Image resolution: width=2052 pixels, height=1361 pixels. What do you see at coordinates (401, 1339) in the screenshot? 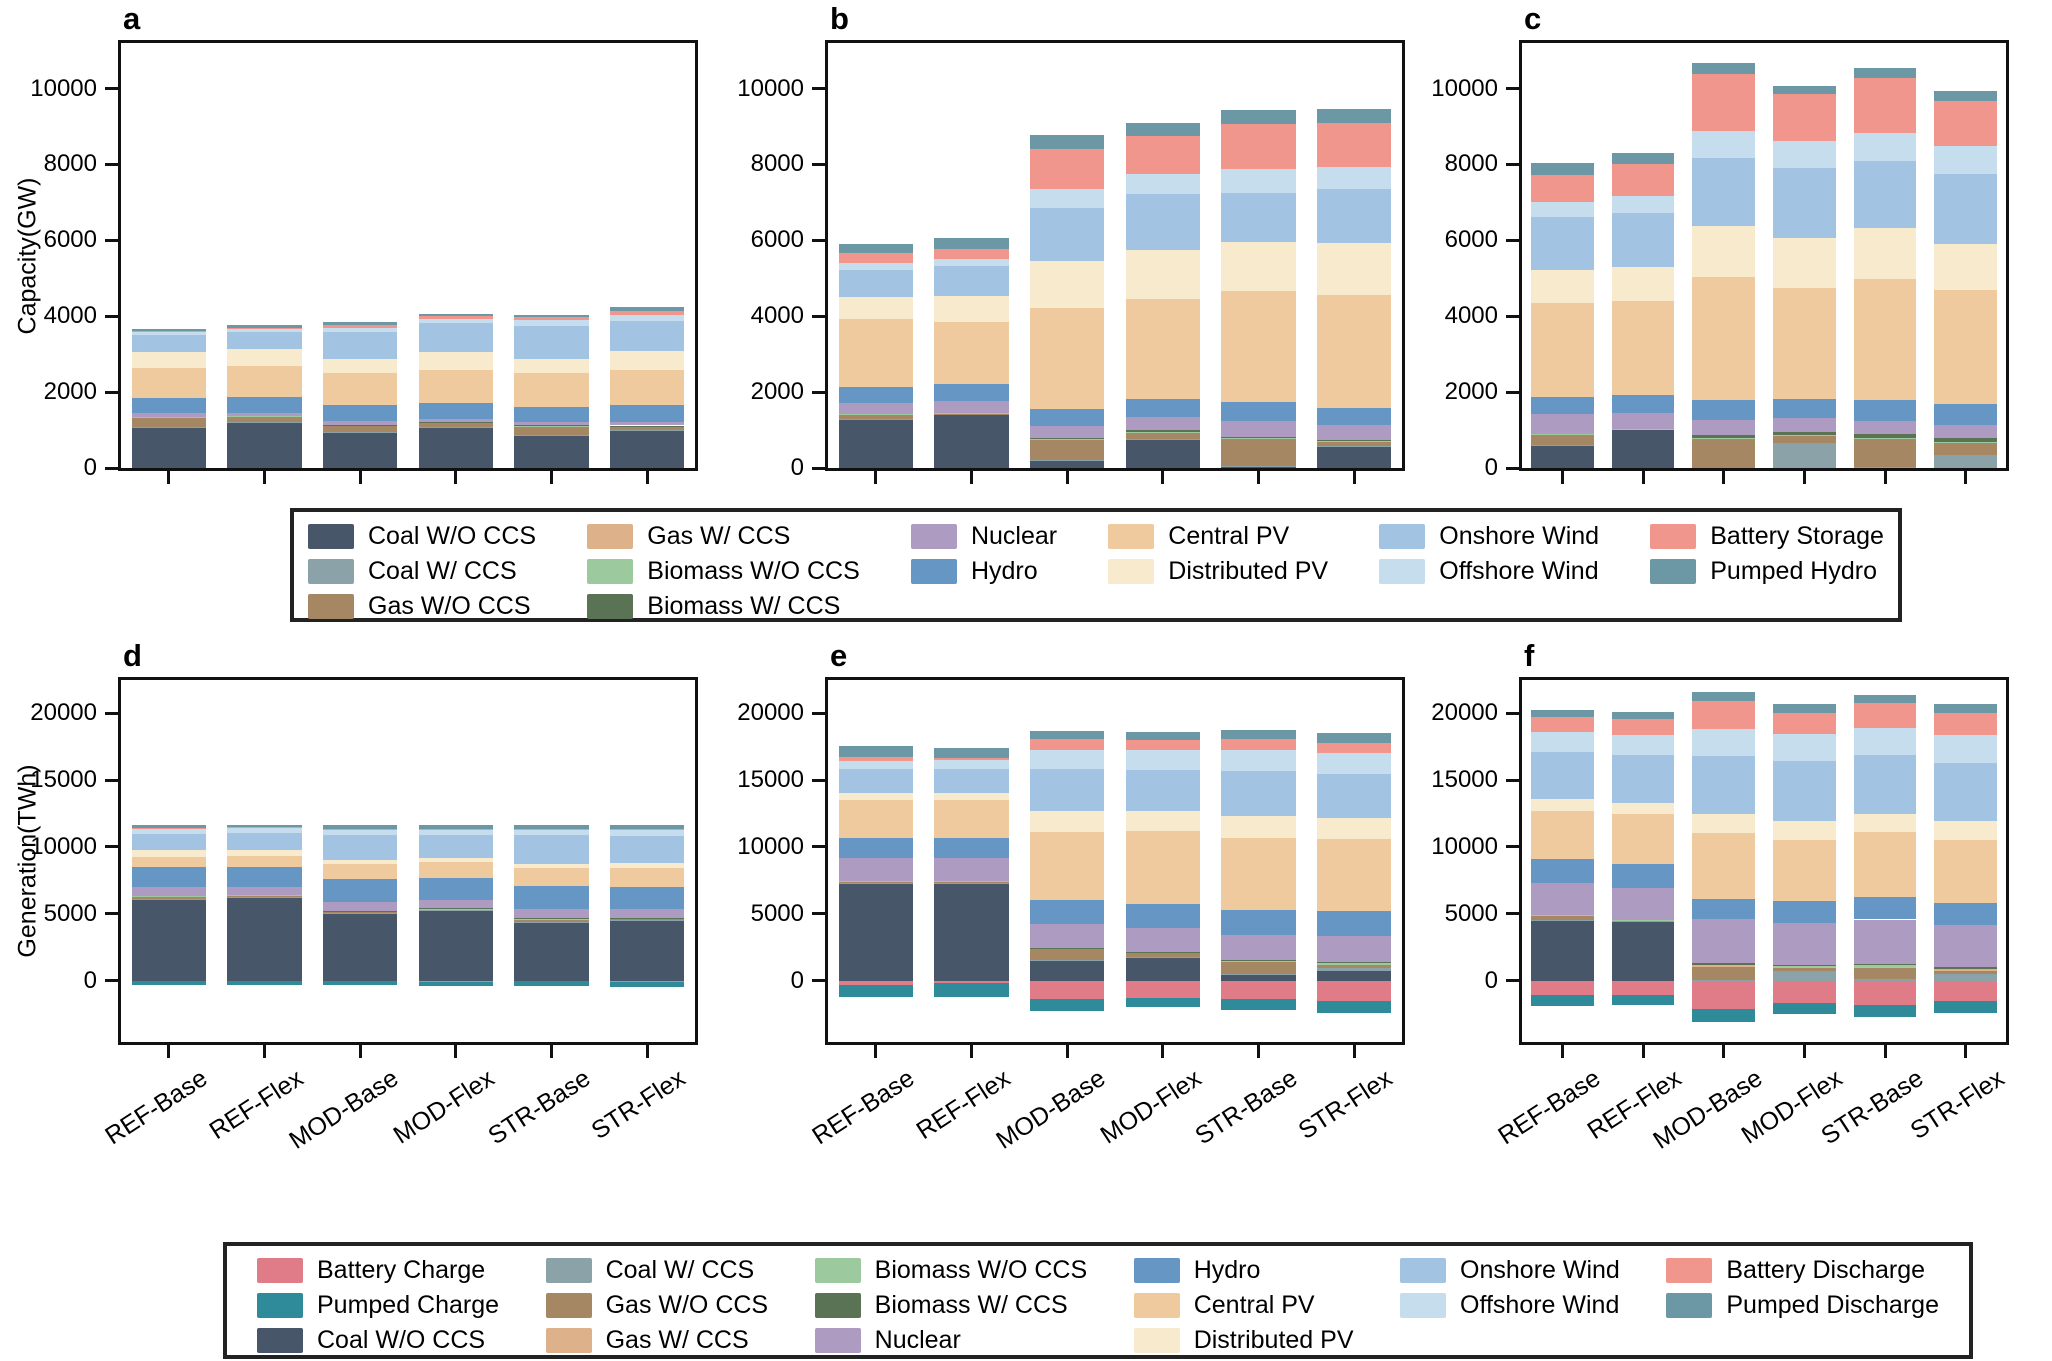
I see `legend-generation-label-coal-w-o-ccs: Coal W/O CCS` at bounding box center [401, 1339].